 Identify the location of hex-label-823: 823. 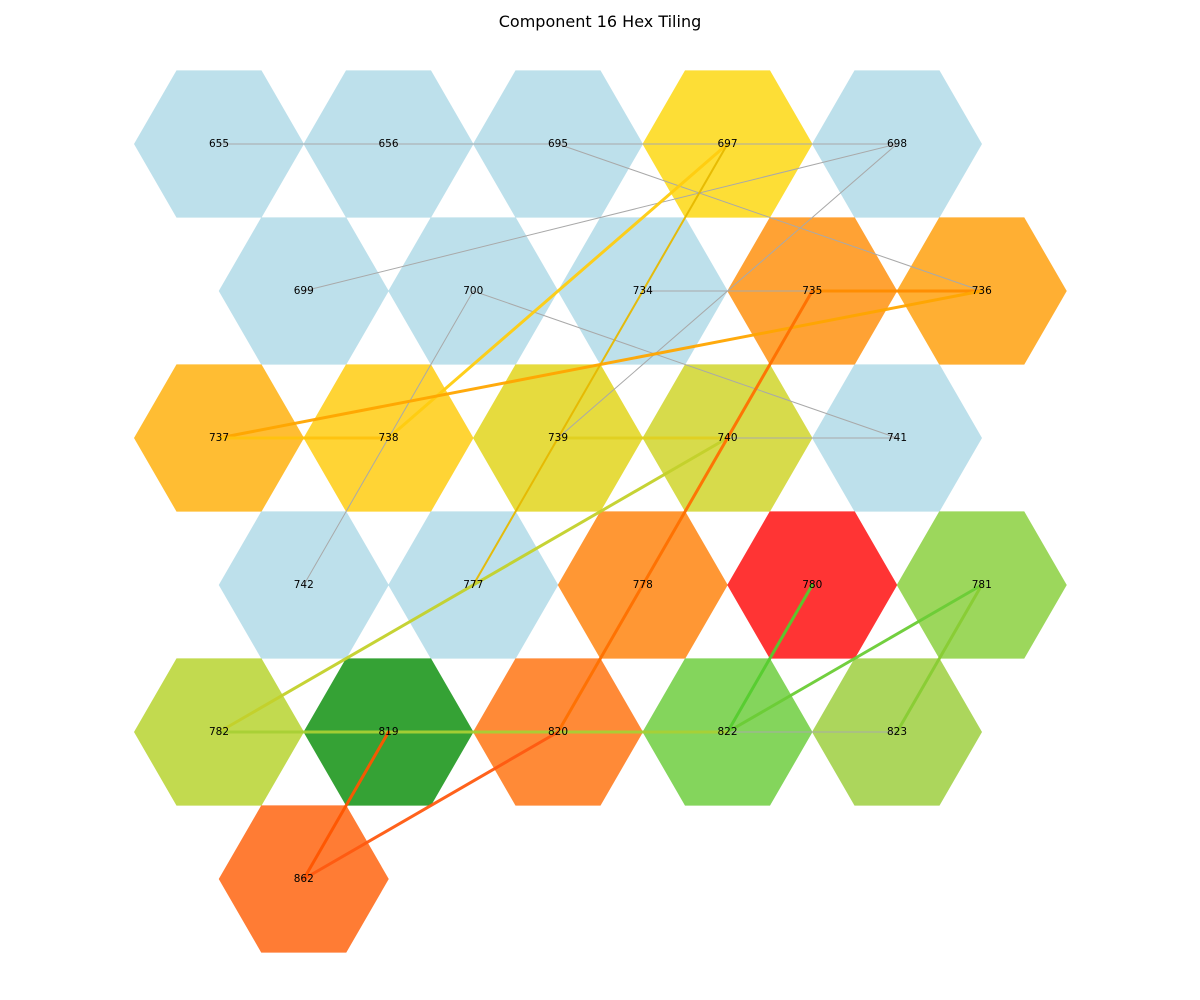
(897, 732).